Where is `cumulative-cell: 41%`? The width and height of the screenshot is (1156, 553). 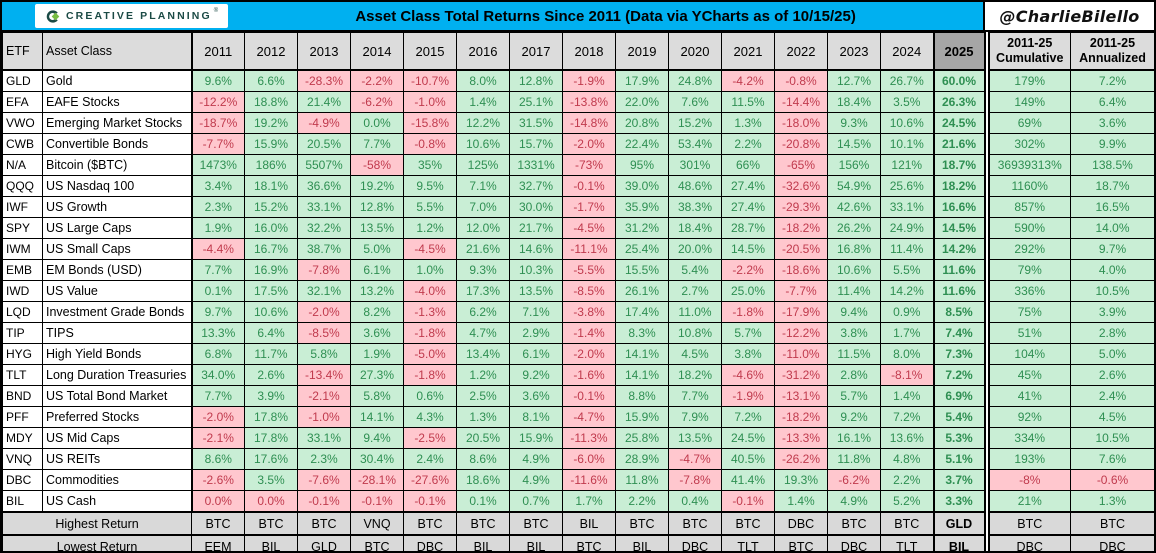
cumulative-cell: 41% is located at coordinates (1027, 396).